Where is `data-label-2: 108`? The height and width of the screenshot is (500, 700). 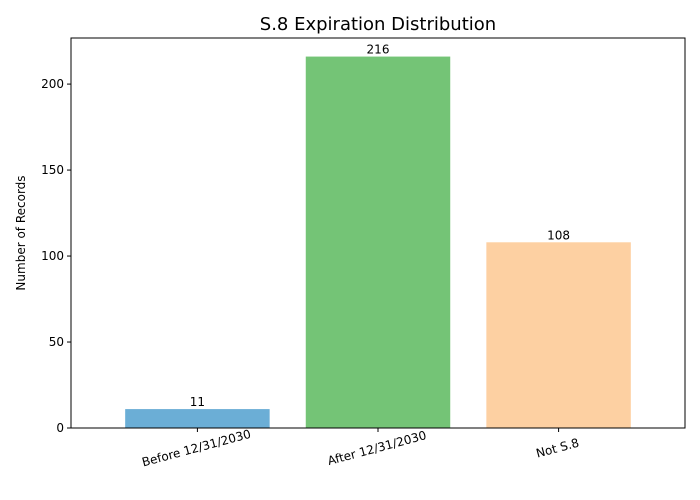 data-label-2: 108 is located at coordinates (558, 235).